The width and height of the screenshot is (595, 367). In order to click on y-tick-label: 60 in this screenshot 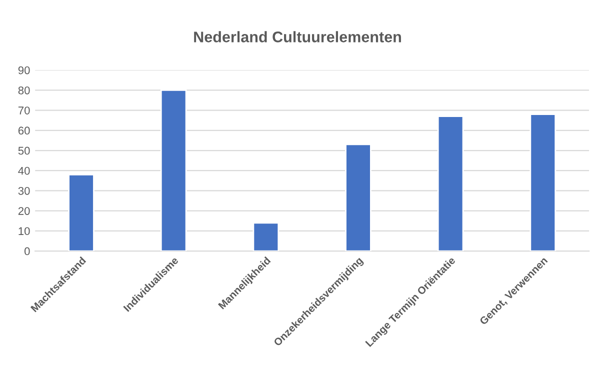, I will do `click(24, 130)`.